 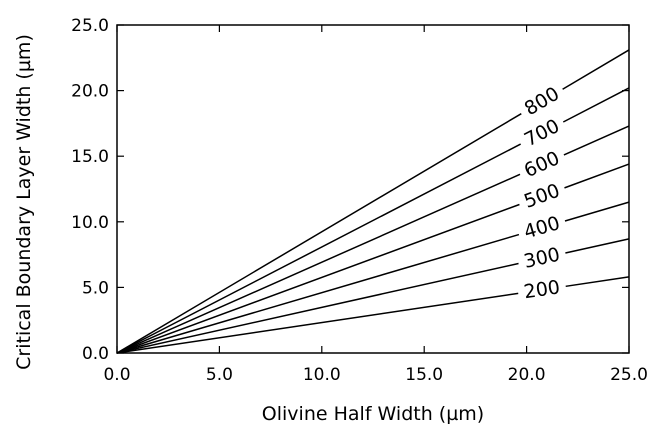 What do you see at coordinates (424, 375) in the screenshot?
I see `x-tick-label: 15.0` at bounding box center [424, 375].